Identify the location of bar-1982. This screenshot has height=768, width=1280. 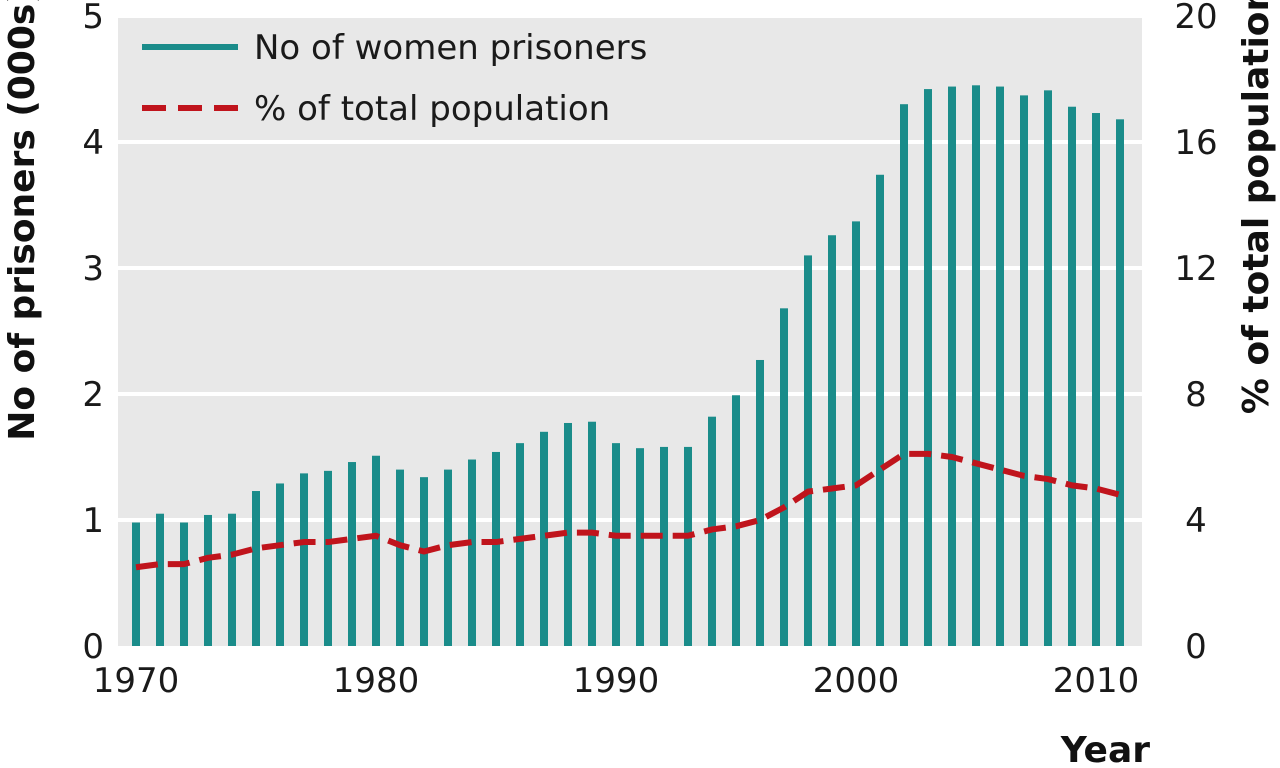
(424, 561).